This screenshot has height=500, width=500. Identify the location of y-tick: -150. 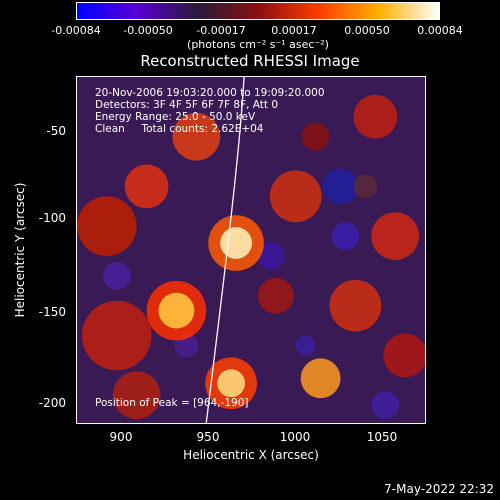
(52, 312).